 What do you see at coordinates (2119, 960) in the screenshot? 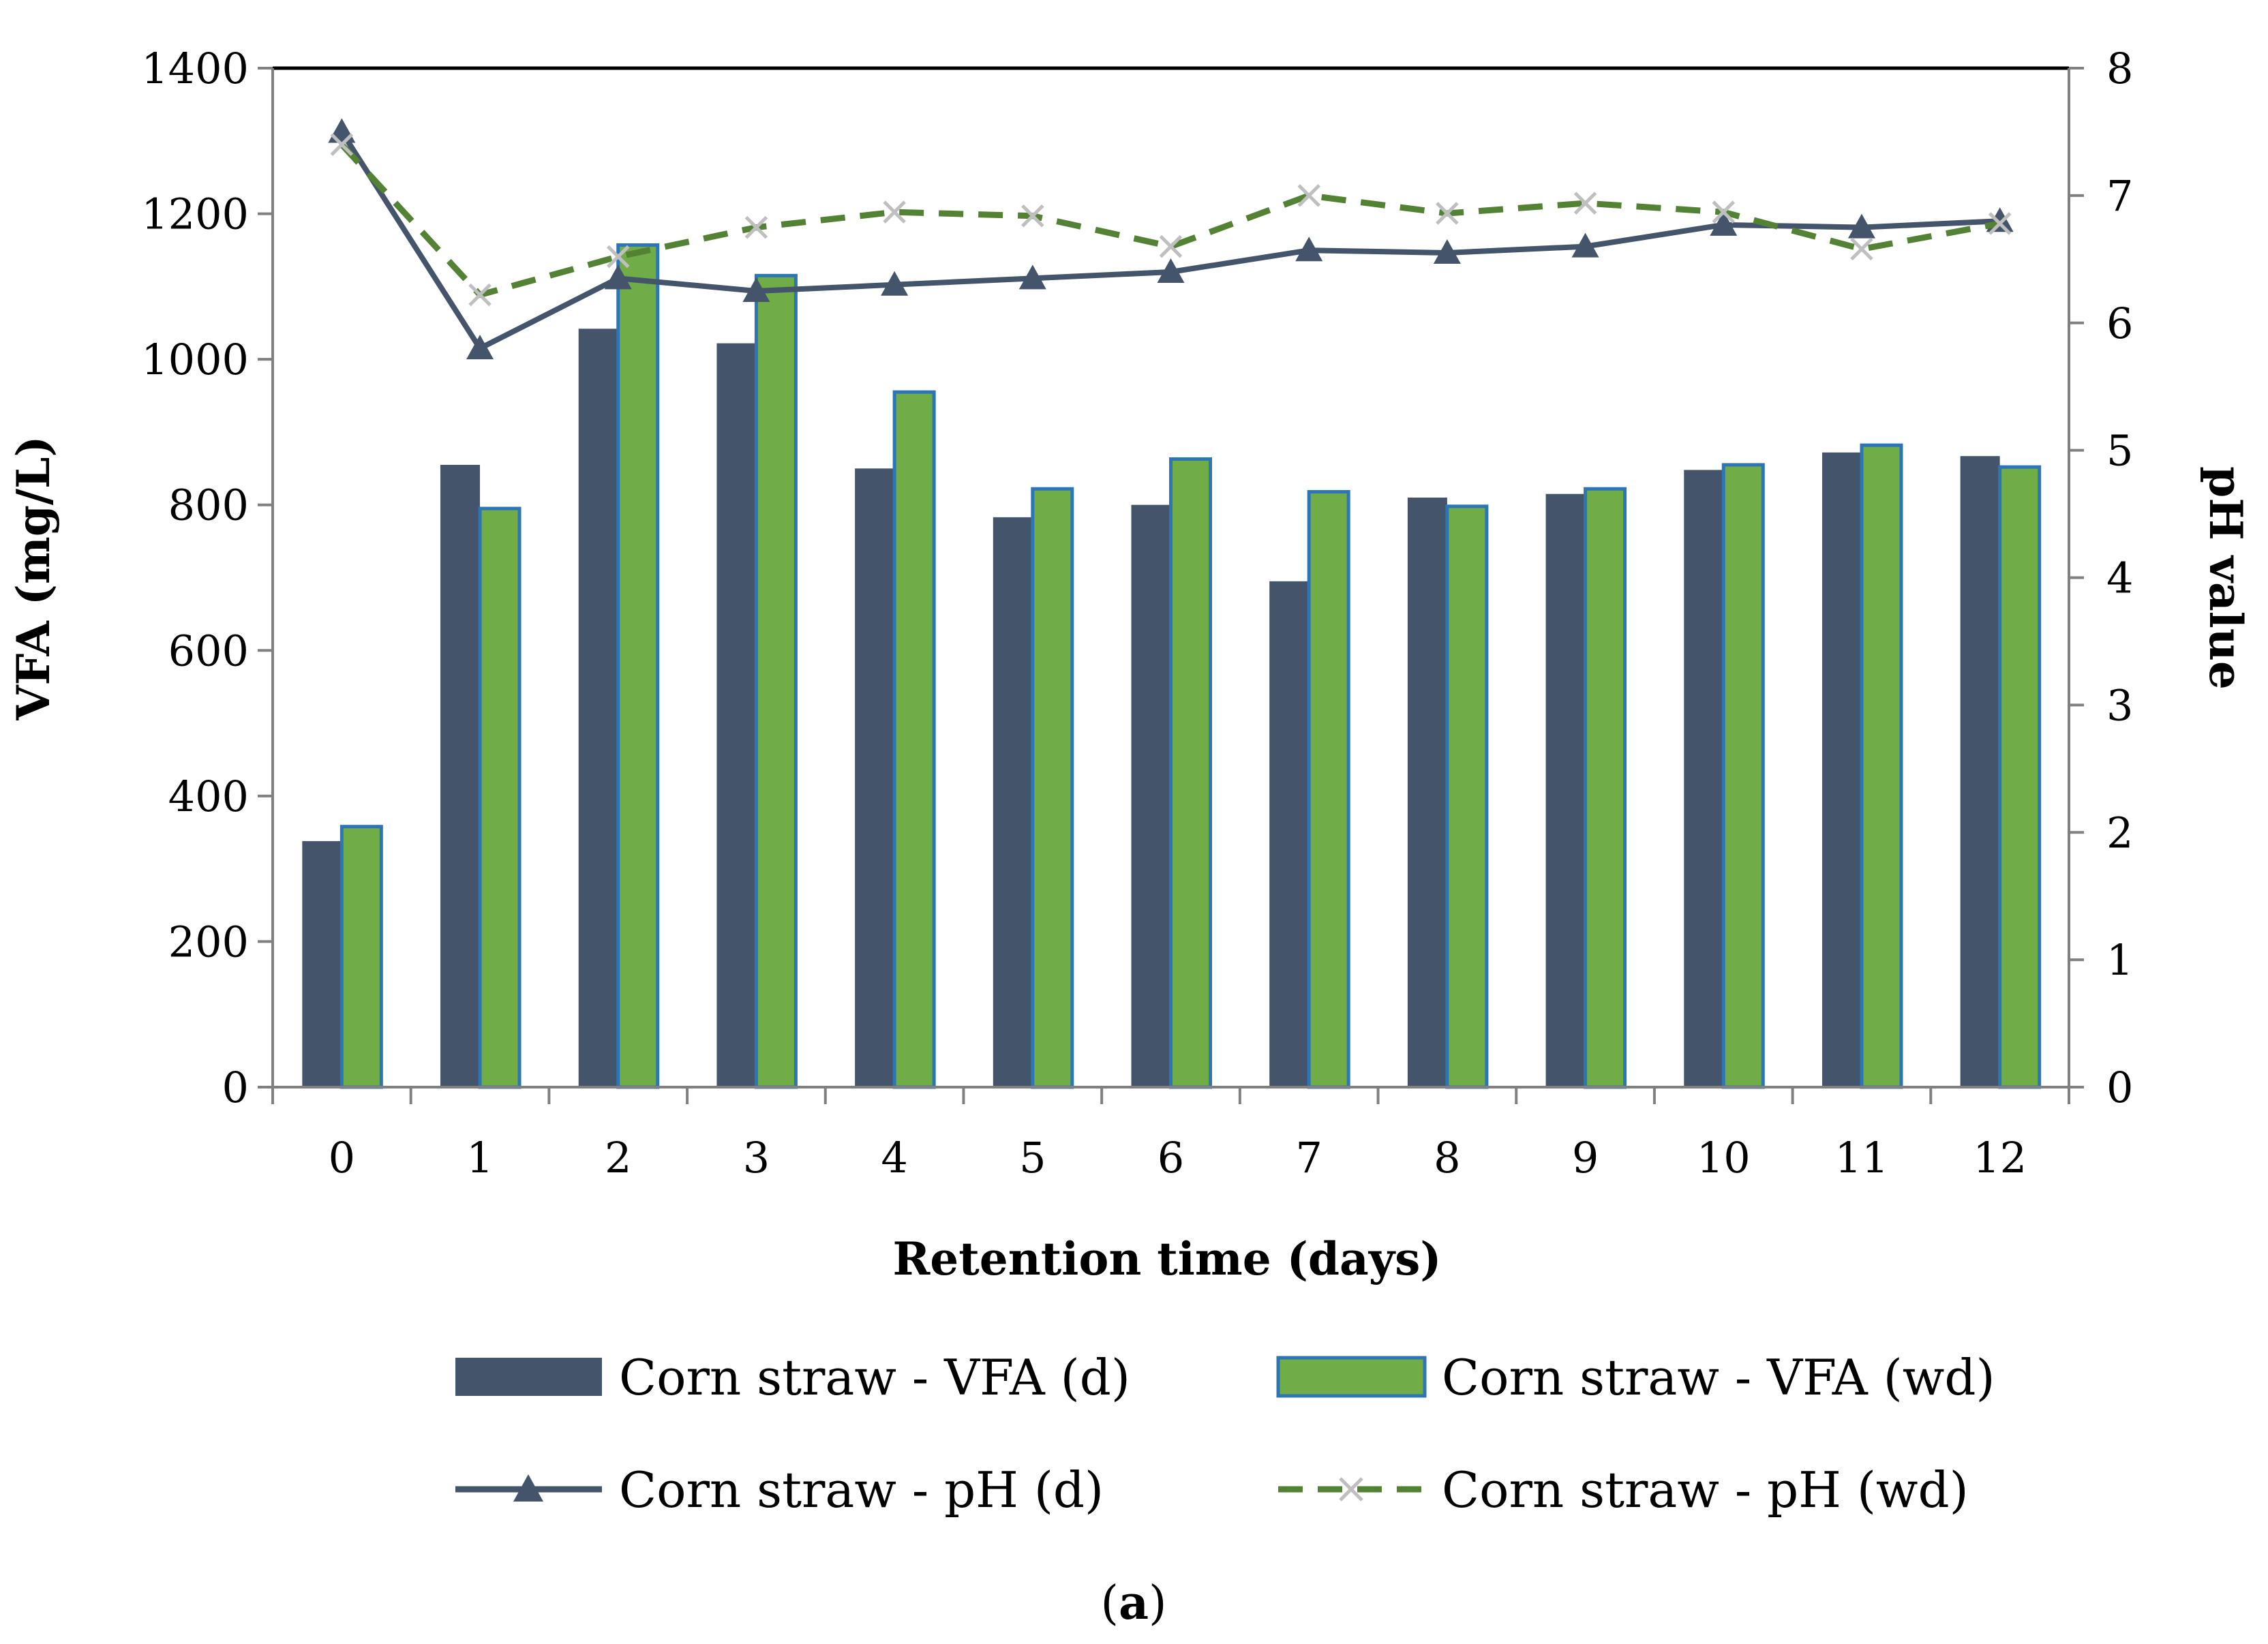
I see `y2-tick-label-1: 1` at bounding box center [2119, 960].